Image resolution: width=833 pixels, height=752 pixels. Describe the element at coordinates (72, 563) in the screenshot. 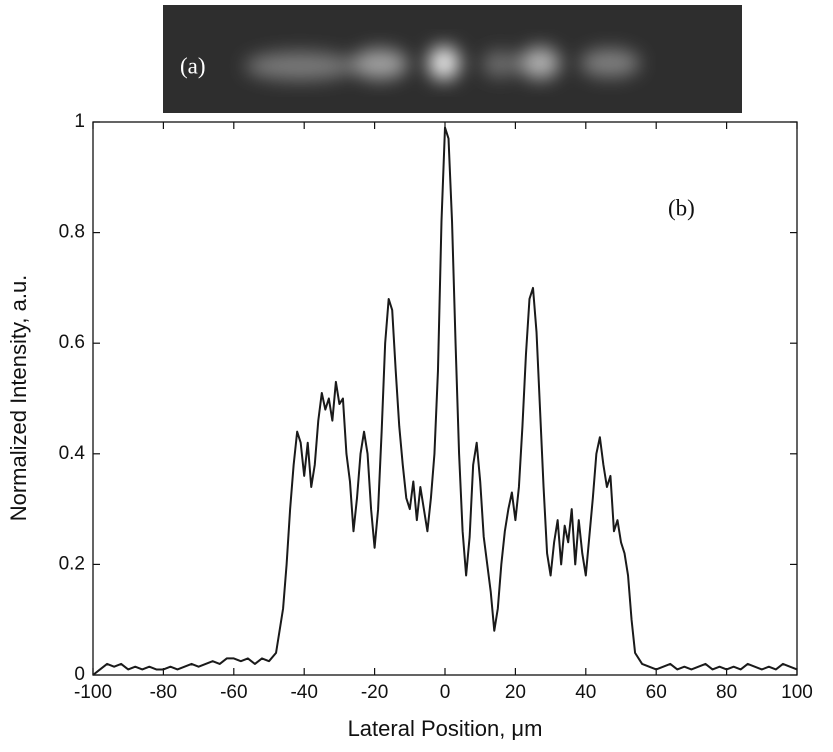

I see `y-tick-label: 0.2` at that location.